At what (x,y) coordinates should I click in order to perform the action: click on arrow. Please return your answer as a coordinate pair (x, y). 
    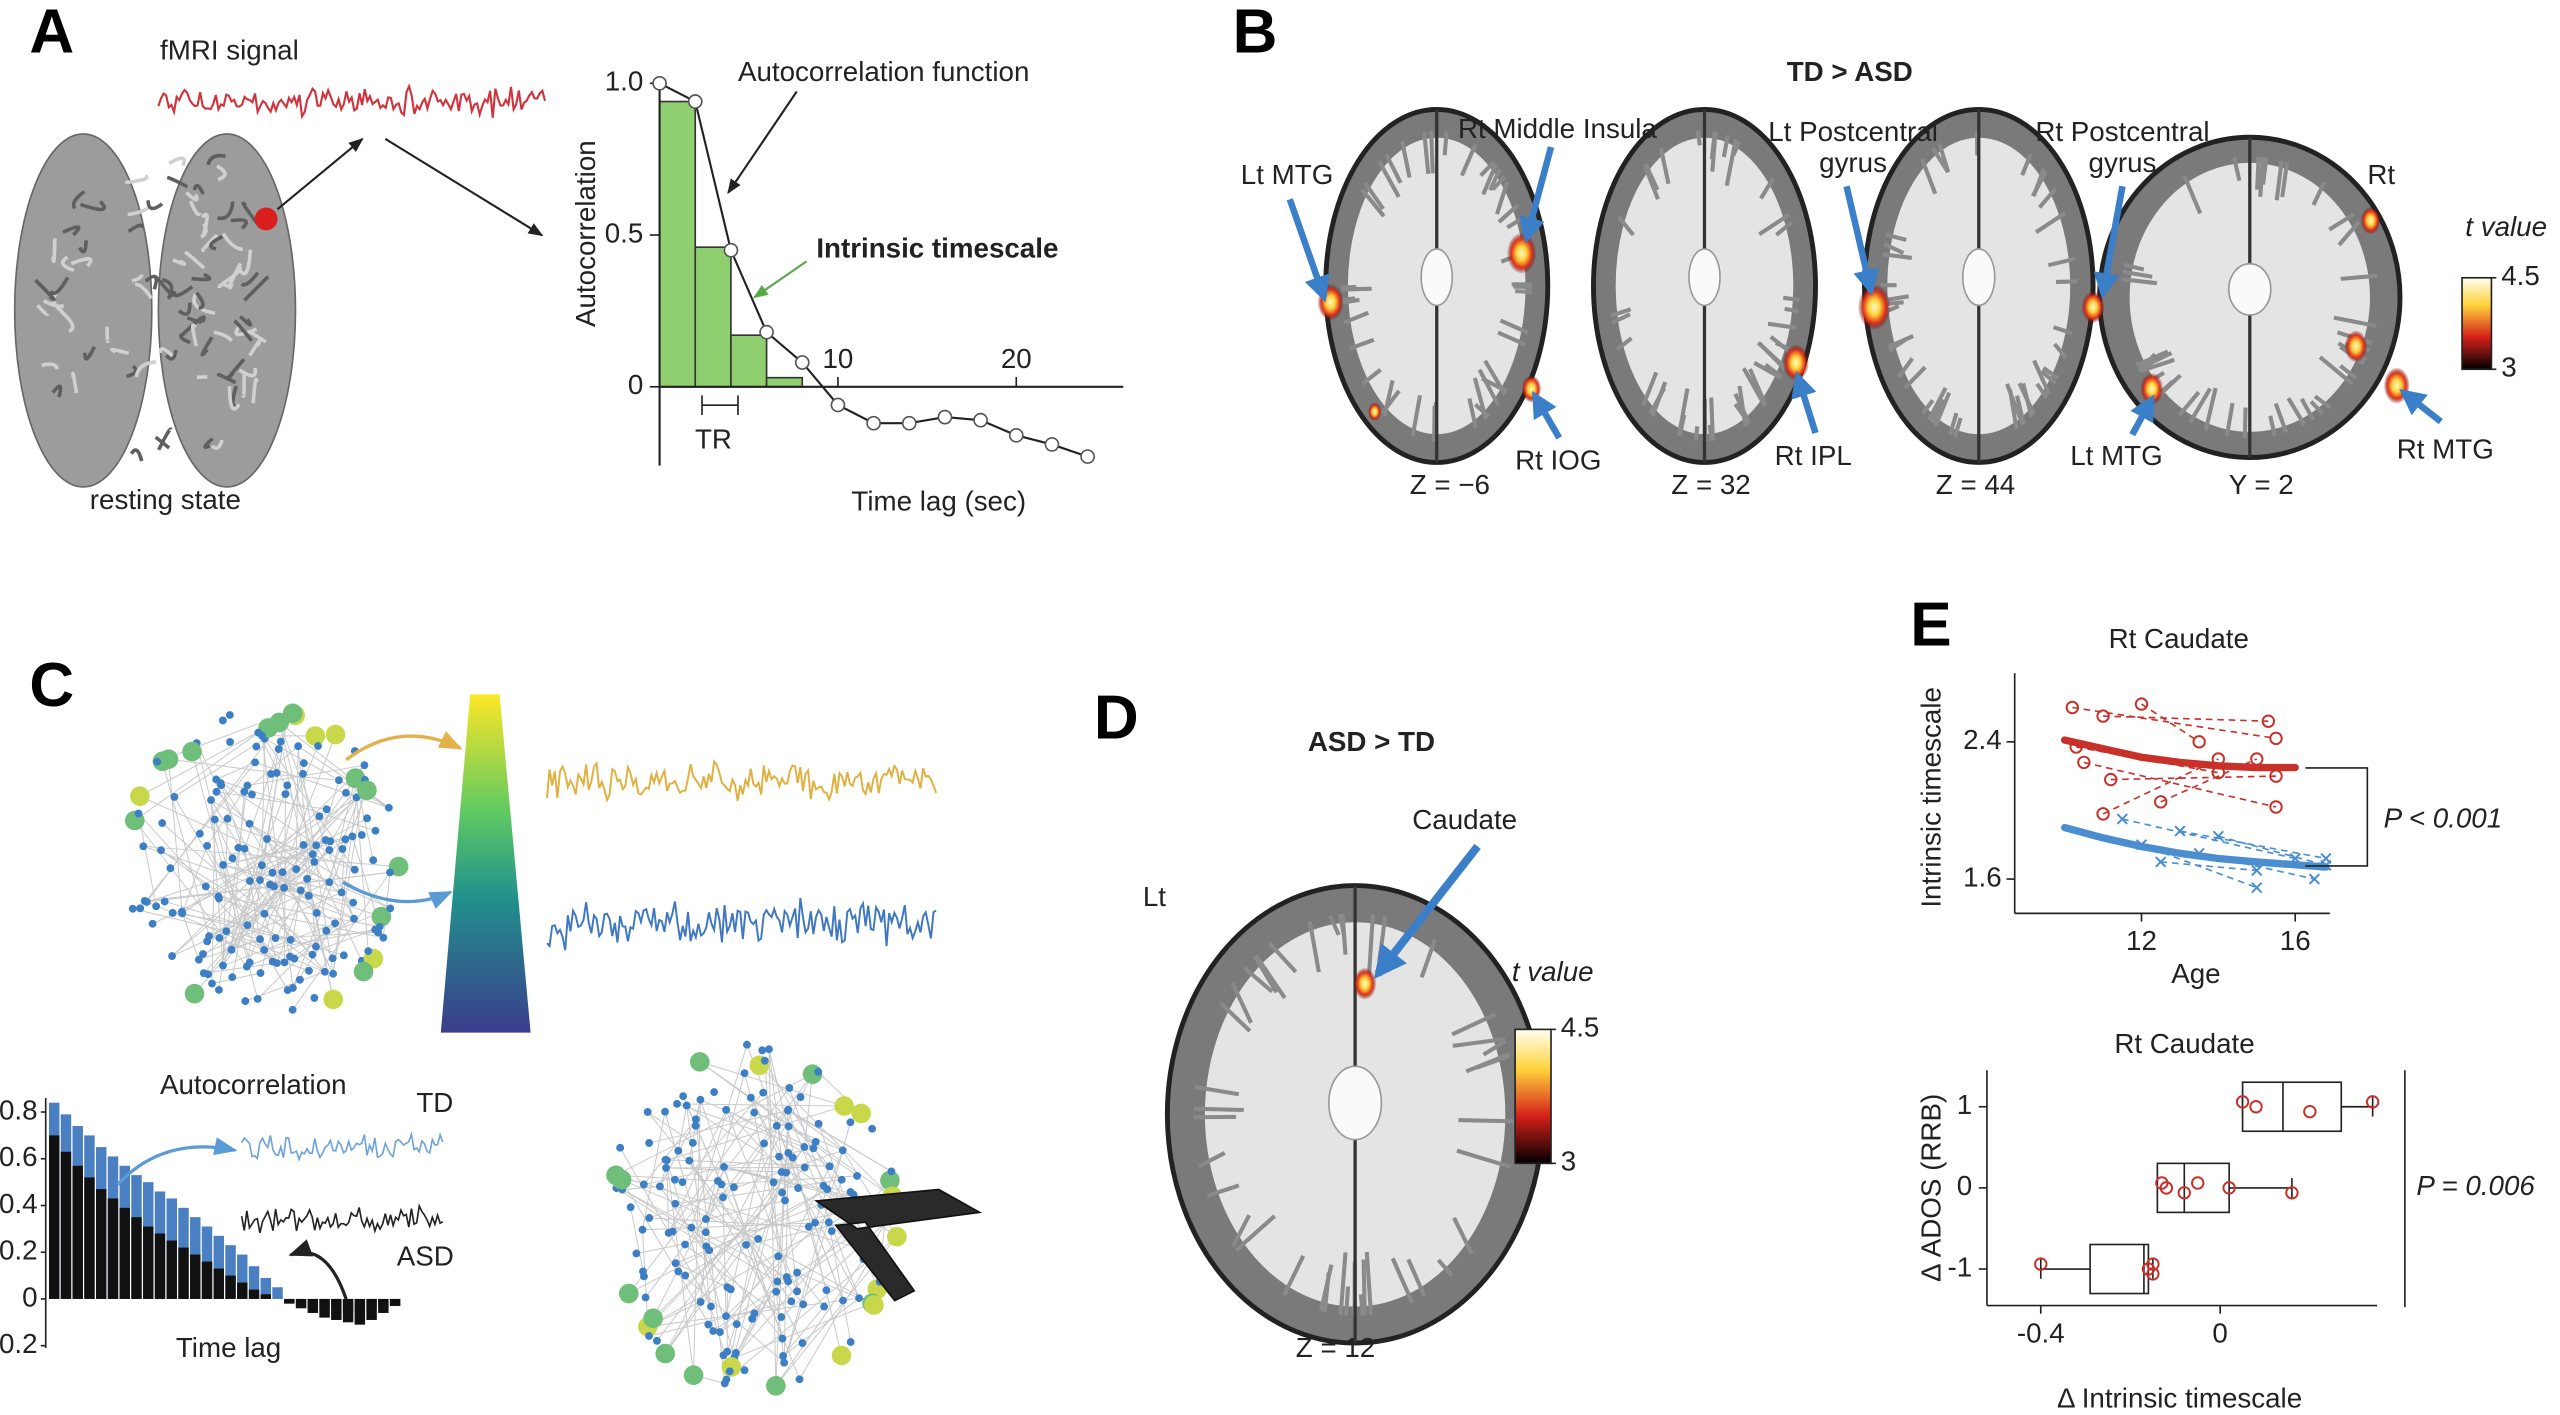
    Looking at the image, I should click on (1427, 911).